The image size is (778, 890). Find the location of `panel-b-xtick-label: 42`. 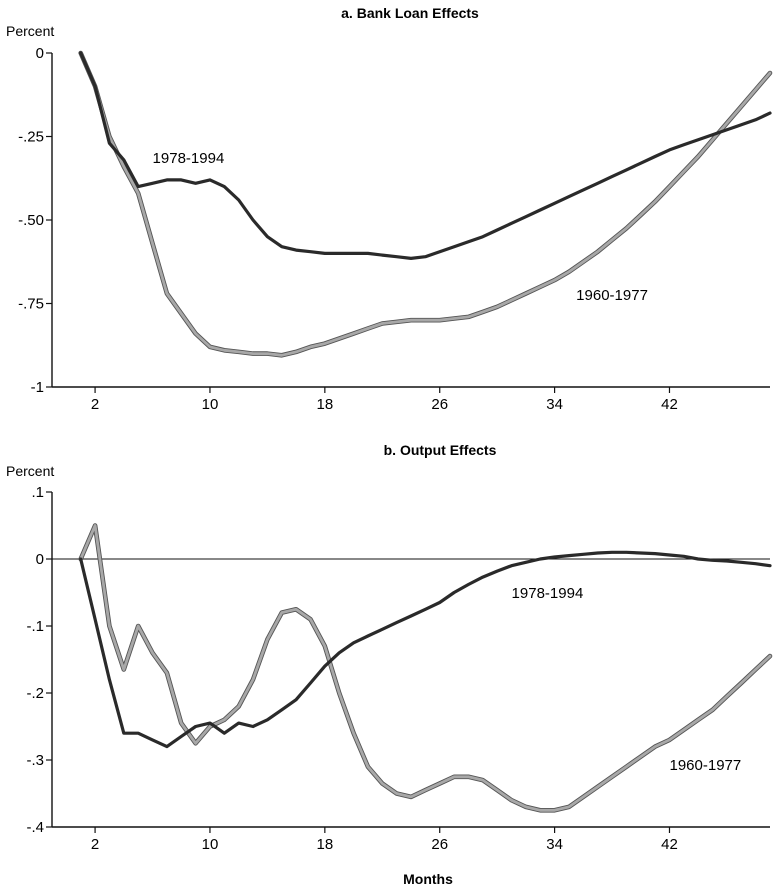

panel-b-xtick-label: 42 is located at coordinates (669, 844).